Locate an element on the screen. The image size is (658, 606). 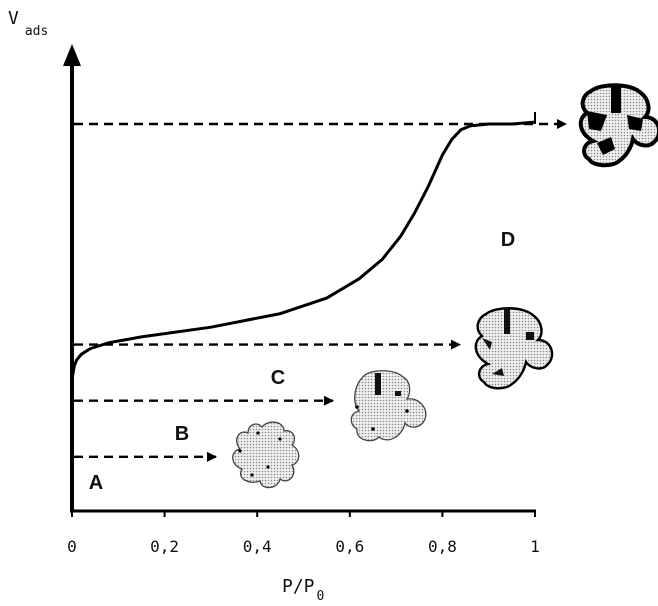
region-label-b: B is located at coordinates (182, 434).